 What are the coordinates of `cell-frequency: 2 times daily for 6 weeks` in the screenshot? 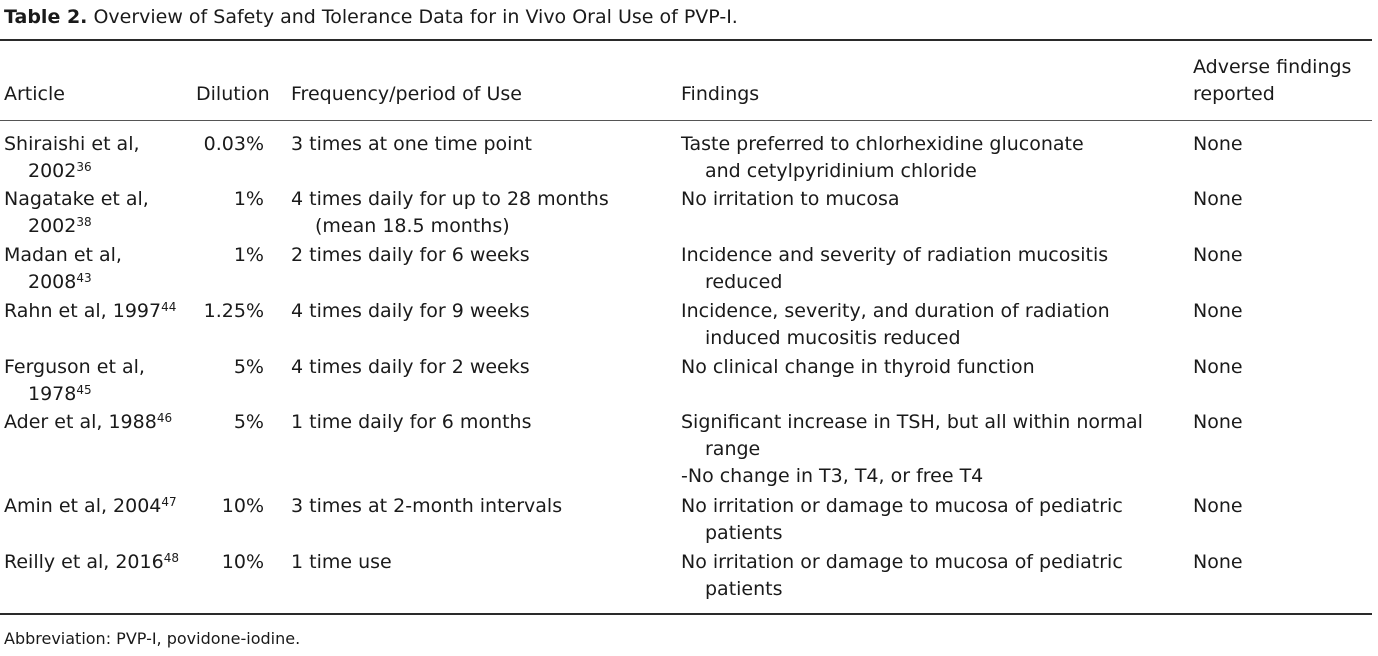 It's located at (476, 255).